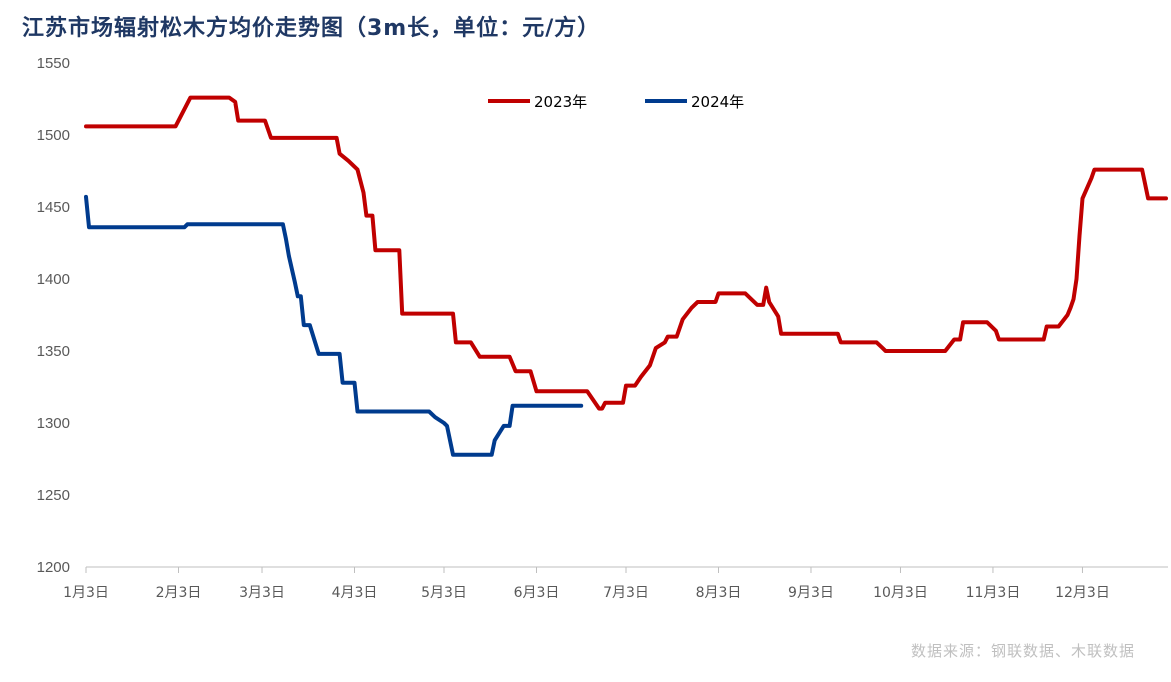 This screenshot has width=1171, height=682. Describe the element at coordinates (355, 593) in the screenshot. I see `x-tick-label: 4月3日` at that location.